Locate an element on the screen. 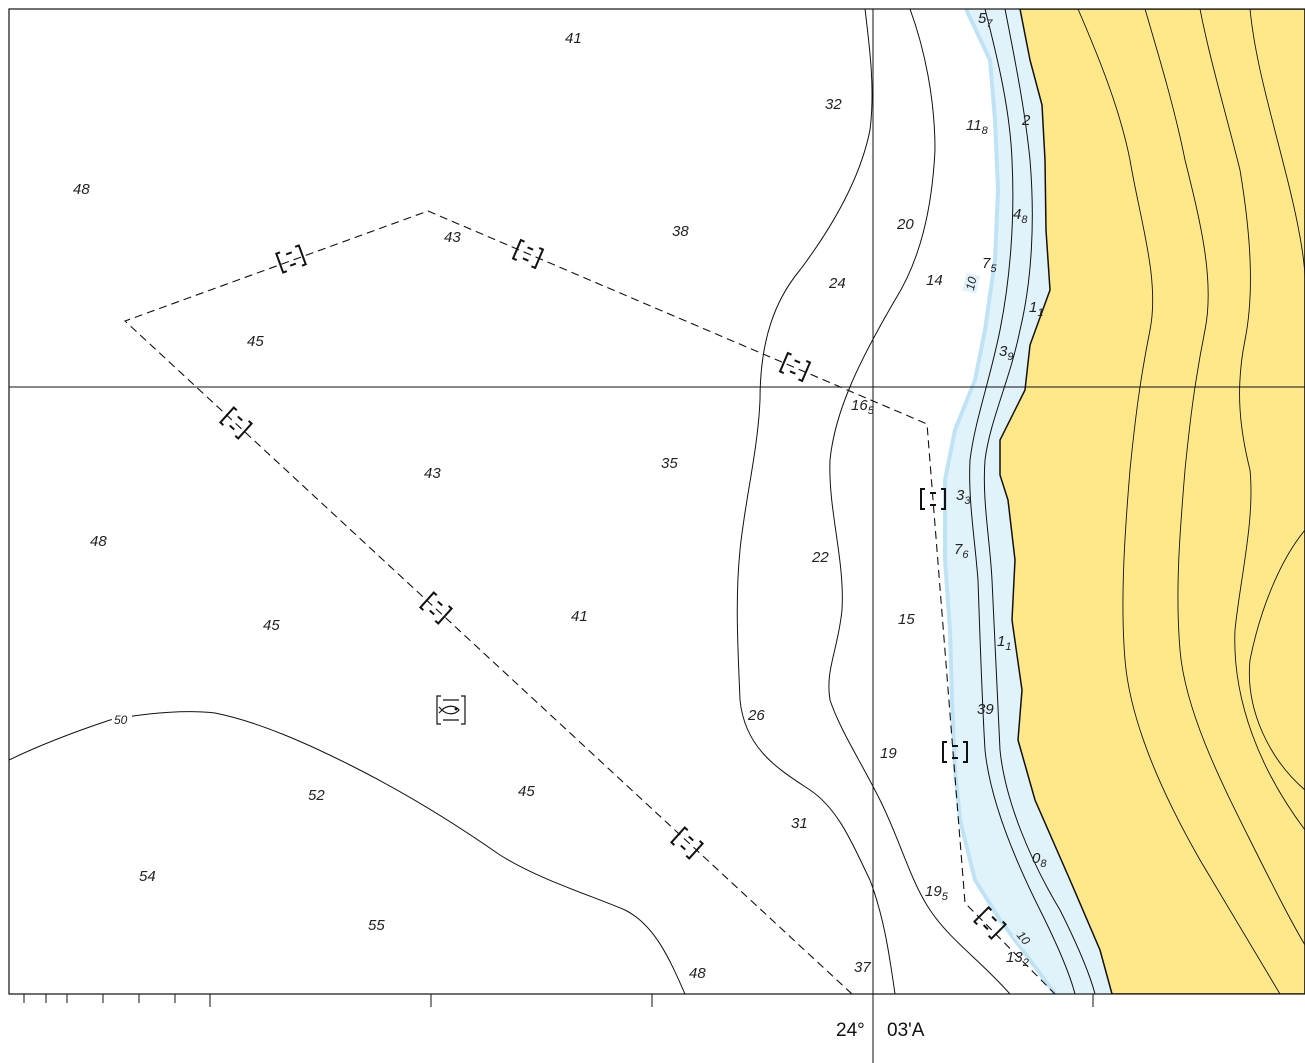 The image size is (1305, 1063). sounding: 26 is located at coordinates (756, 715).